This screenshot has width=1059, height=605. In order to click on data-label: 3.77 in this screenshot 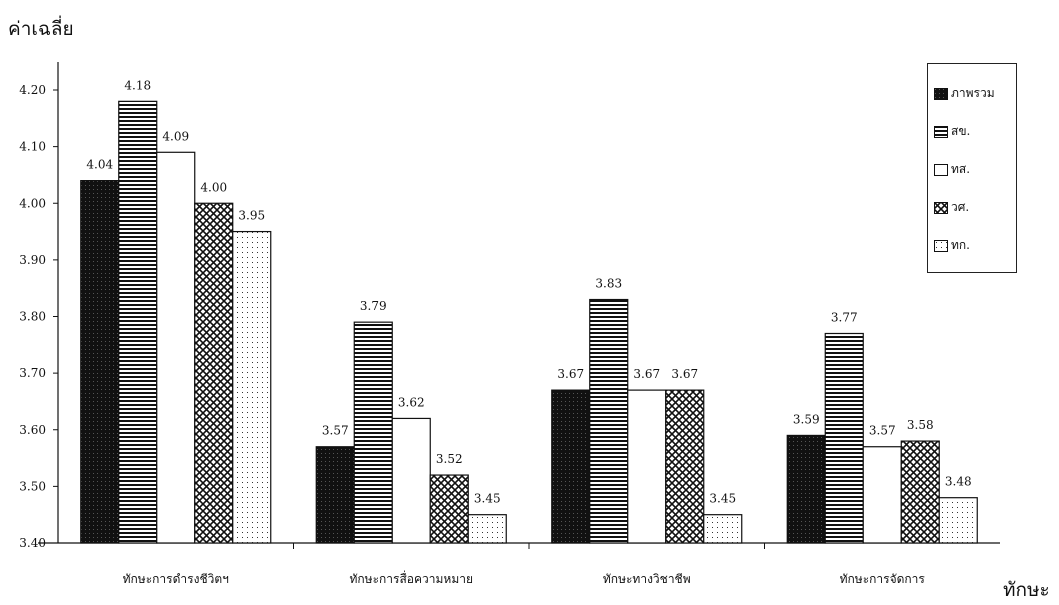, I will do `click(844, 317)`.